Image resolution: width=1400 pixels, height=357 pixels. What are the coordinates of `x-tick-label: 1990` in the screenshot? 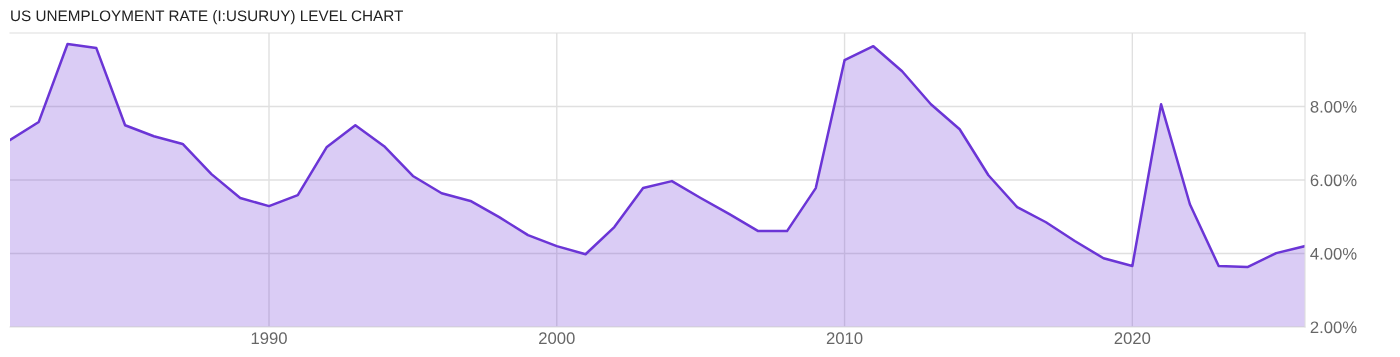 It's located at (269, 338).